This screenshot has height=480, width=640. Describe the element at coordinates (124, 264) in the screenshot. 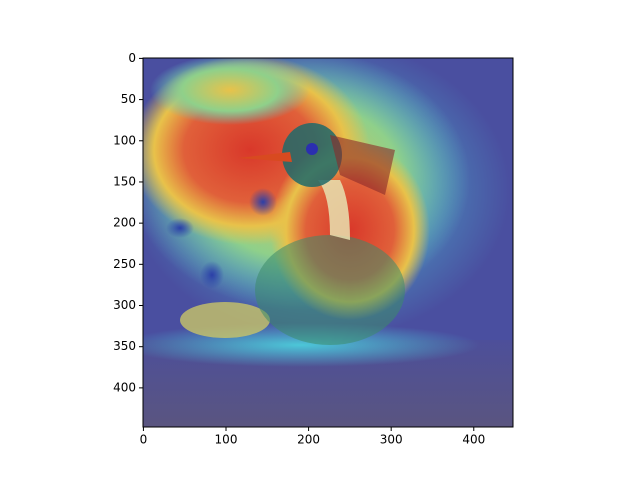

I see `y-tick-label: 250` at that location.